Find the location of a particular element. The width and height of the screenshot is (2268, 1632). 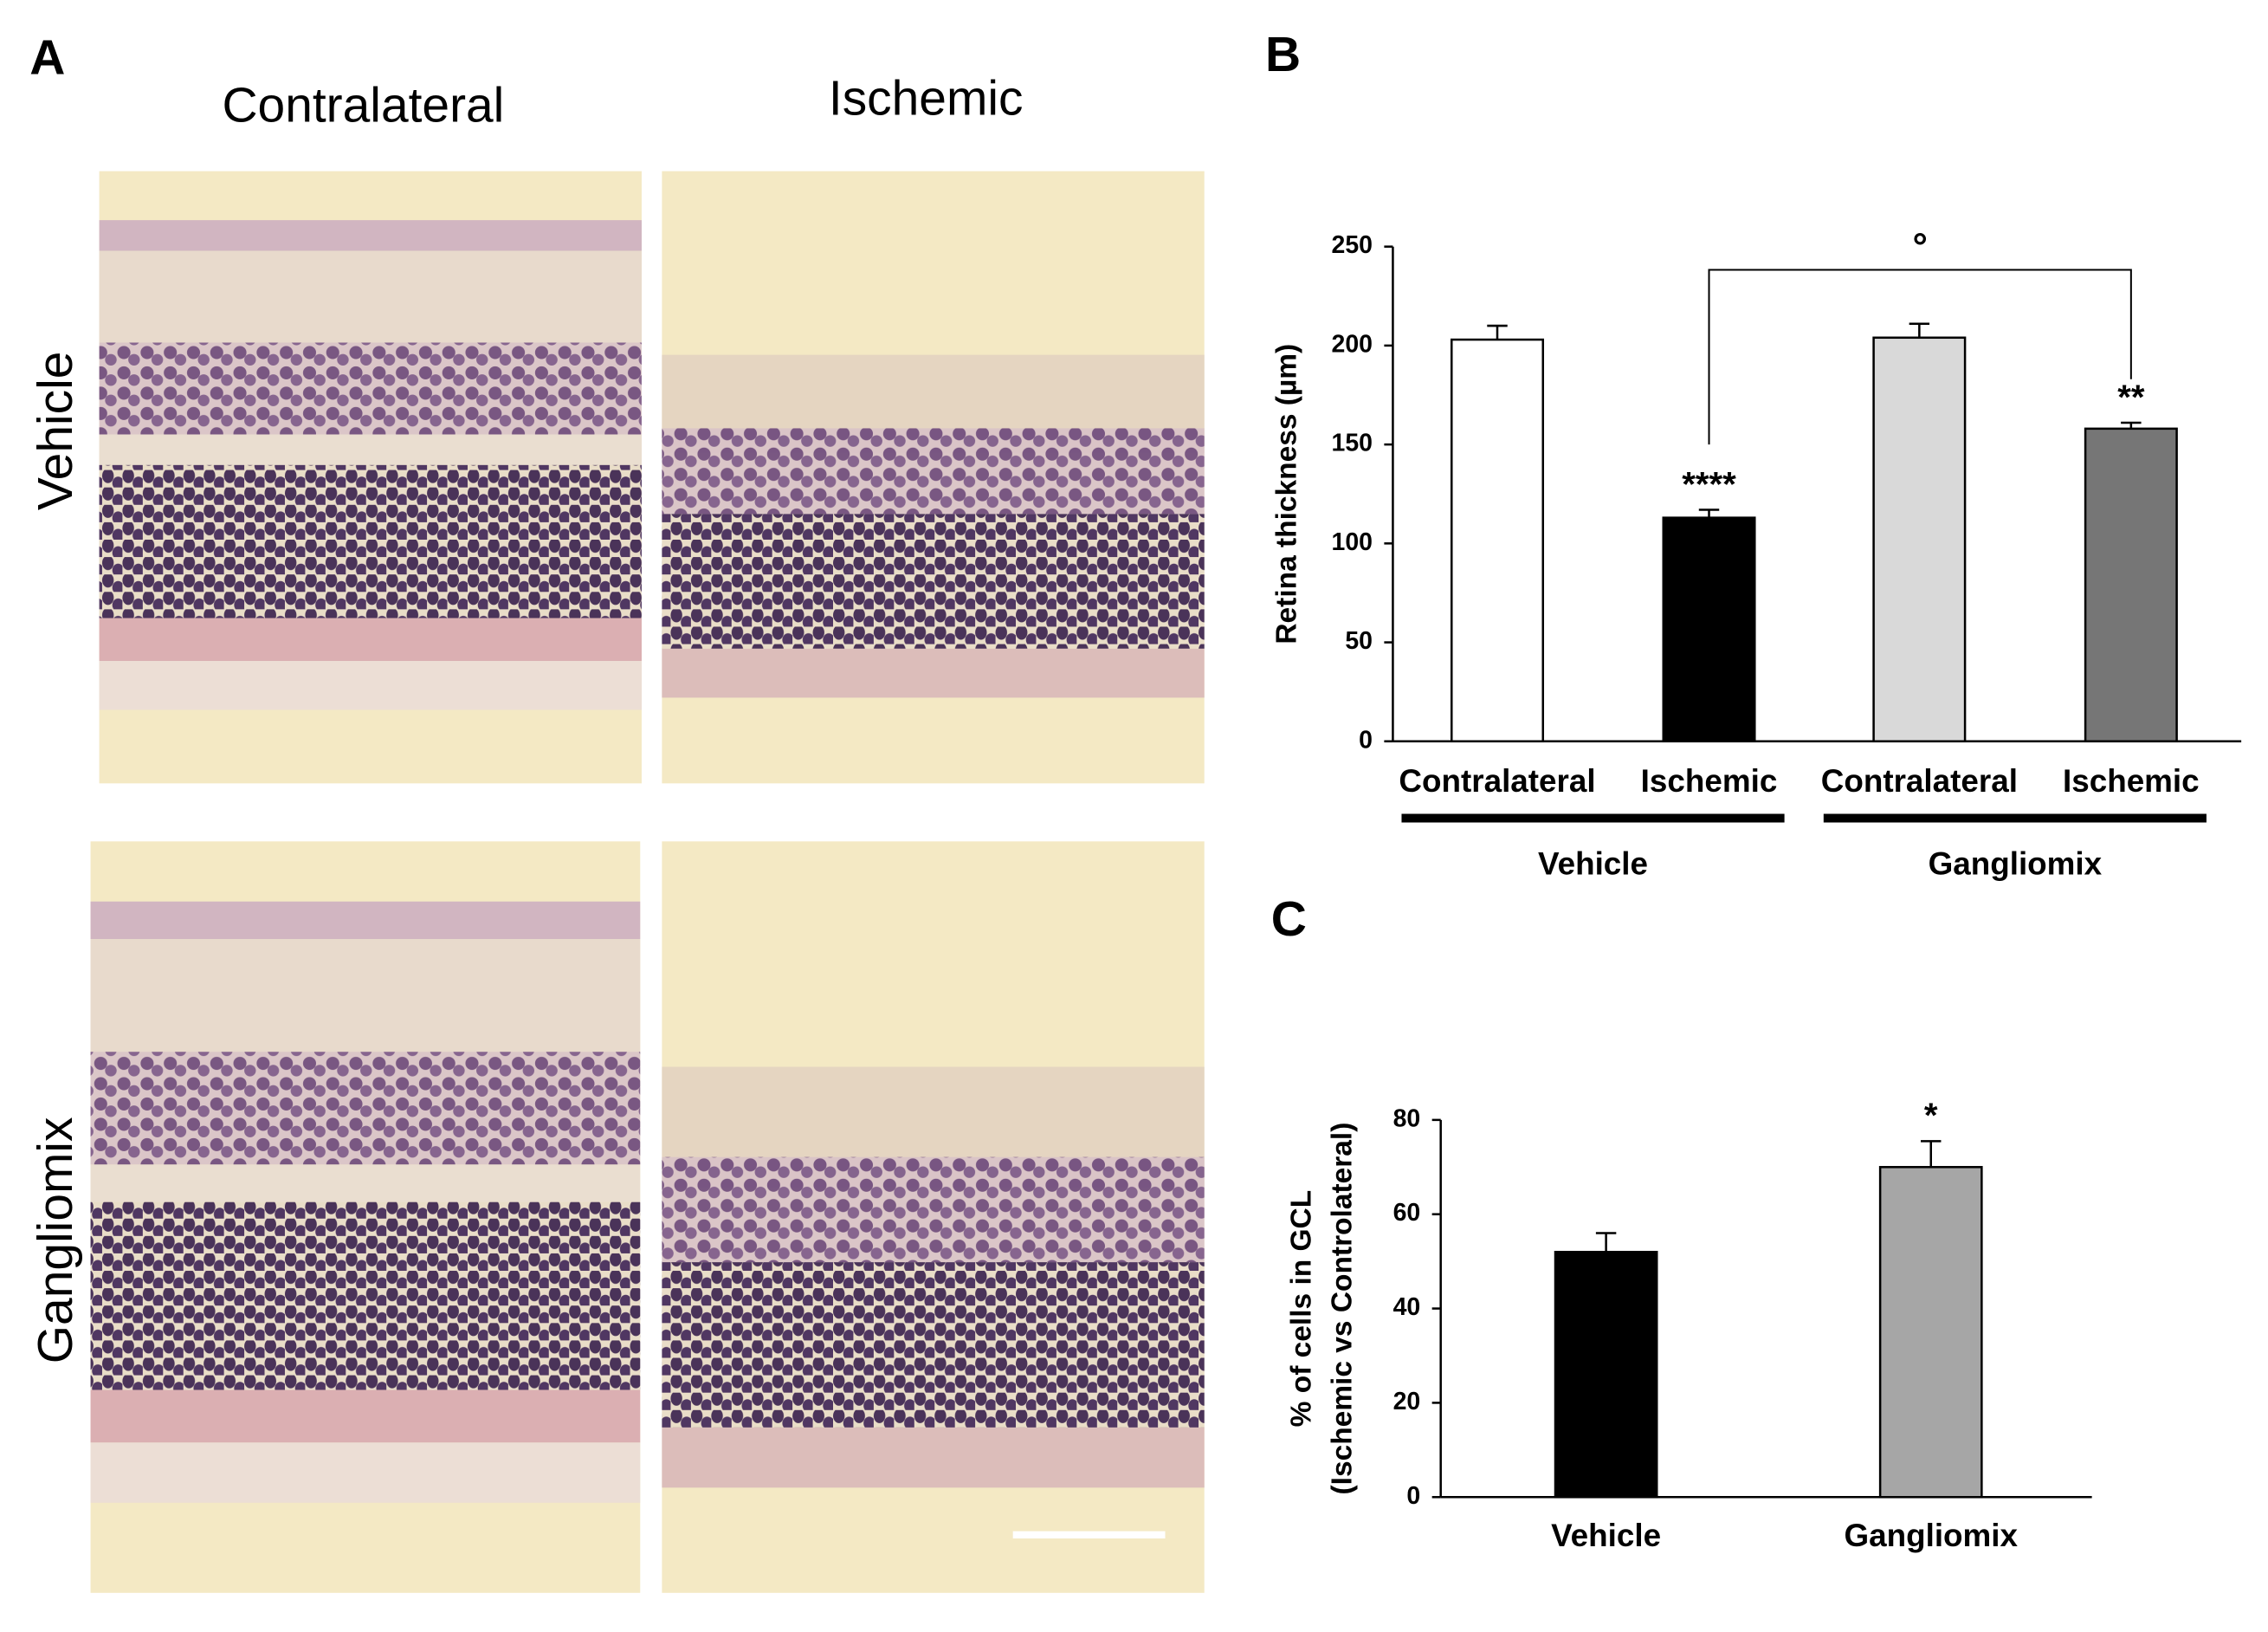

column-label: Contralateral is located at coordinates (363, 105).